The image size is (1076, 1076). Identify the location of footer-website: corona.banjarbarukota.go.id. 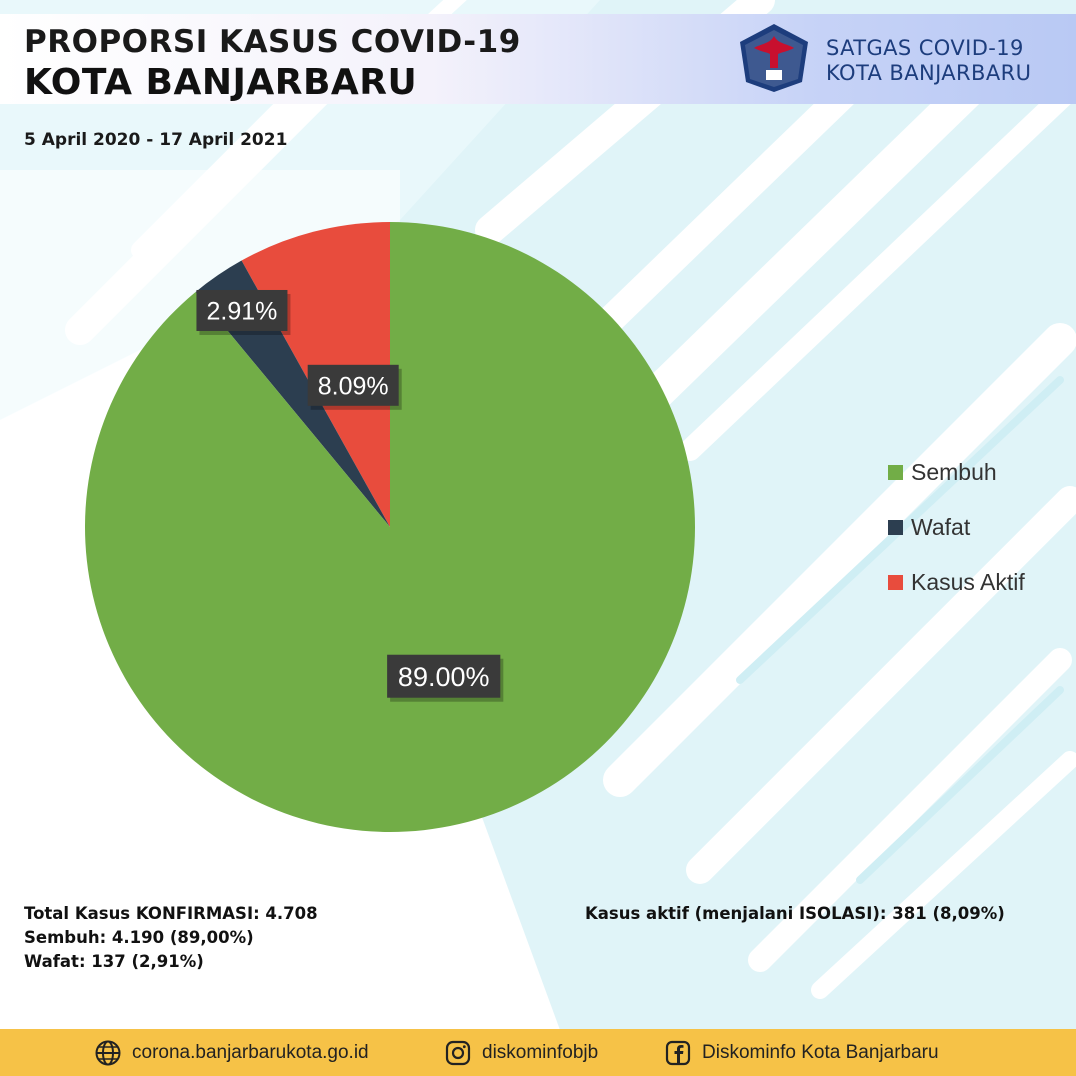
(231, 1053).